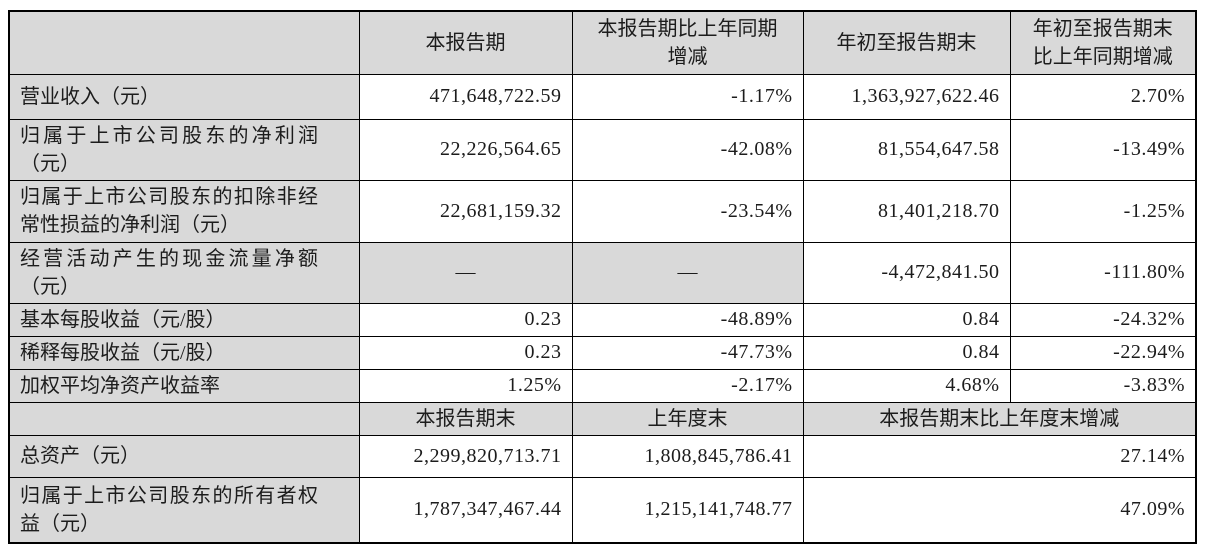 The width and height of the screenshot is (1215, 544). I want to click on header-current-period: 本报告期, so click(465, 42).